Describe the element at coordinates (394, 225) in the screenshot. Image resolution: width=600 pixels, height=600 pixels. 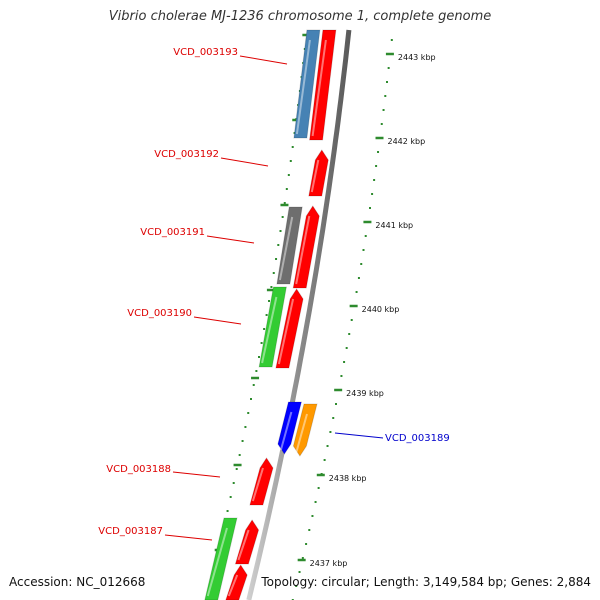
I see `tick-label: 2441 kbp` at that location.